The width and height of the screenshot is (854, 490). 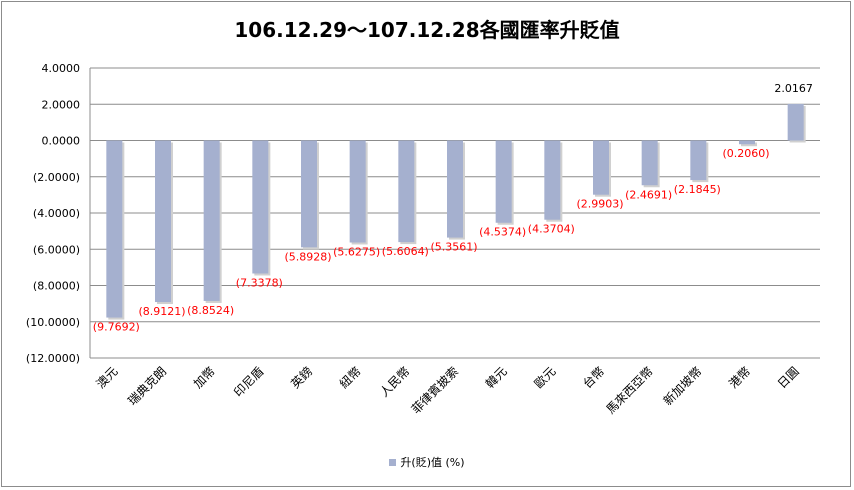 What do you see at coordinates (739, 377) in the screenshot?
I see `x-tick-label: 港幣` at bounding box center [739, 377].